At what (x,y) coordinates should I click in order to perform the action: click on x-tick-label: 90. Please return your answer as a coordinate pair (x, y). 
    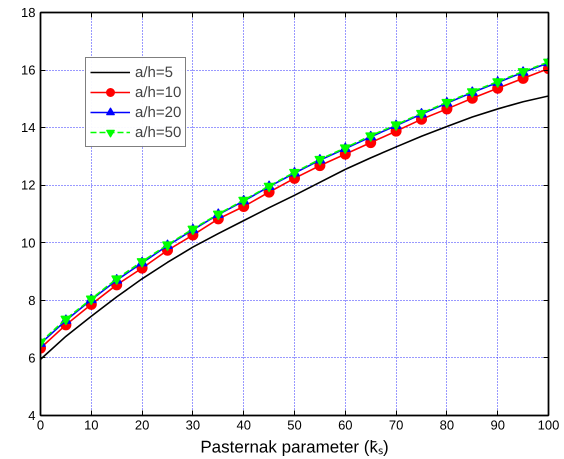
    Looking at the image, I should click on (497, 425).